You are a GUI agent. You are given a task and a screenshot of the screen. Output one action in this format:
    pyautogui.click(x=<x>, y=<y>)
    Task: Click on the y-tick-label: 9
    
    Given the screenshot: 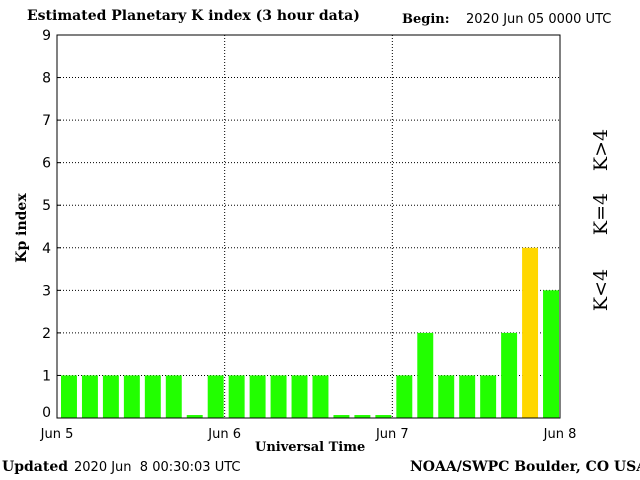 What is the action you would take?
    pyautogui.click(x=46, y=36)
    